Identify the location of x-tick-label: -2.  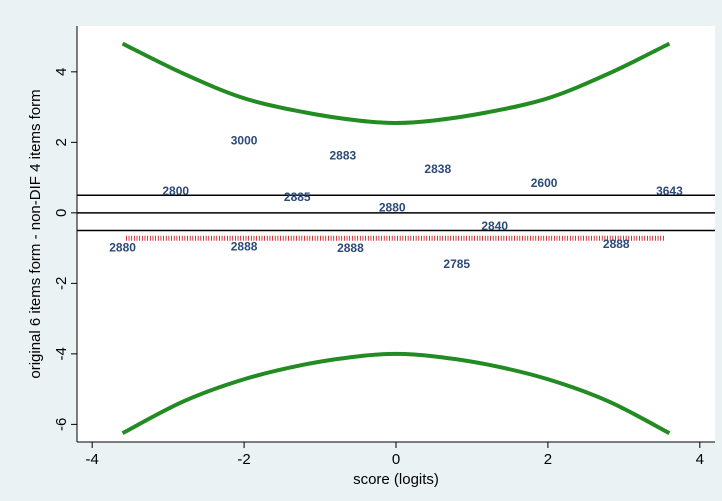
(243, 459).